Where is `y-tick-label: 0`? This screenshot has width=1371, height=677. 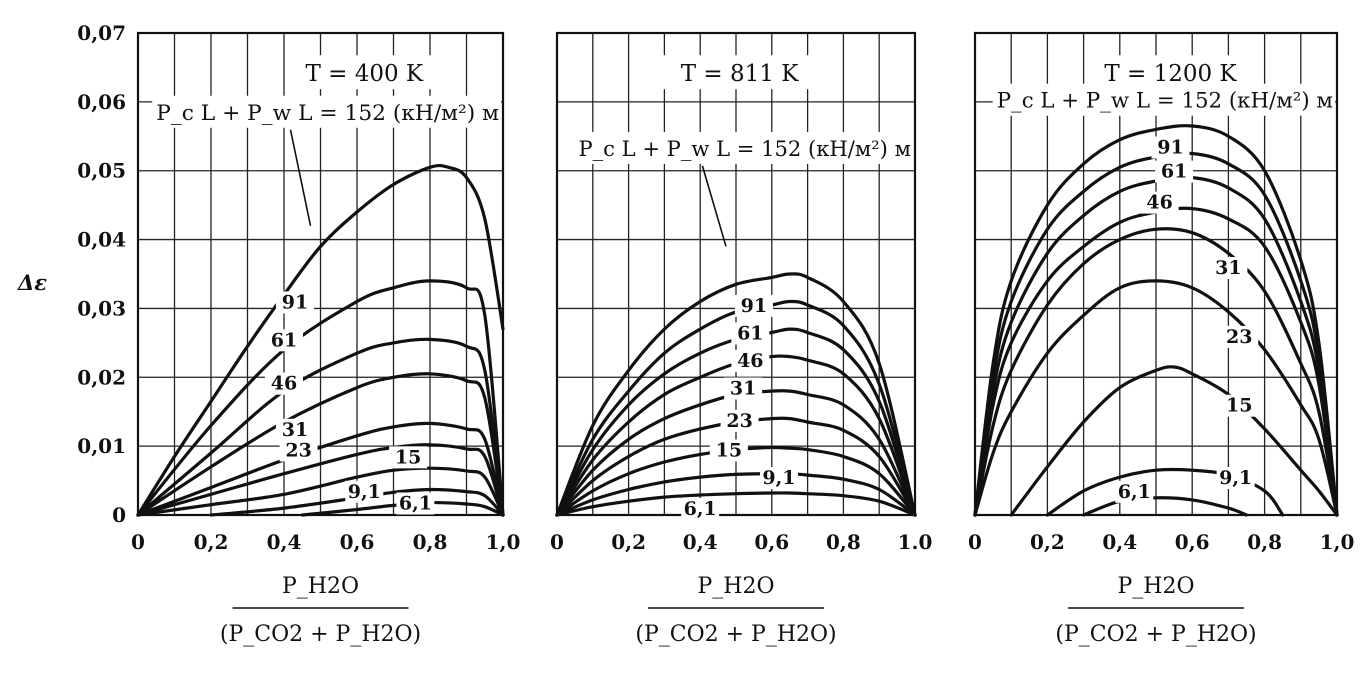 y-tick-label: 0 is located at coordinates (119, 515).